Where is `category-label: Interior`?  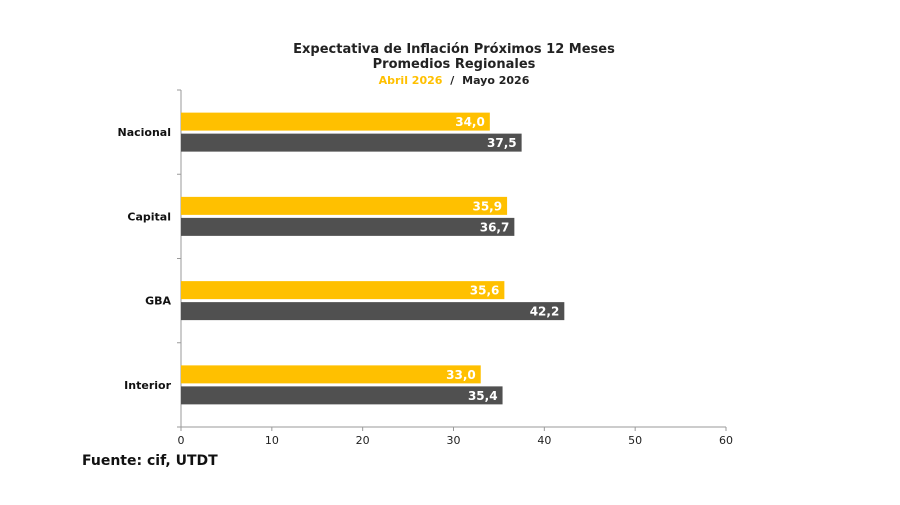
category-label: Interior is located at coordinates (147, 385).